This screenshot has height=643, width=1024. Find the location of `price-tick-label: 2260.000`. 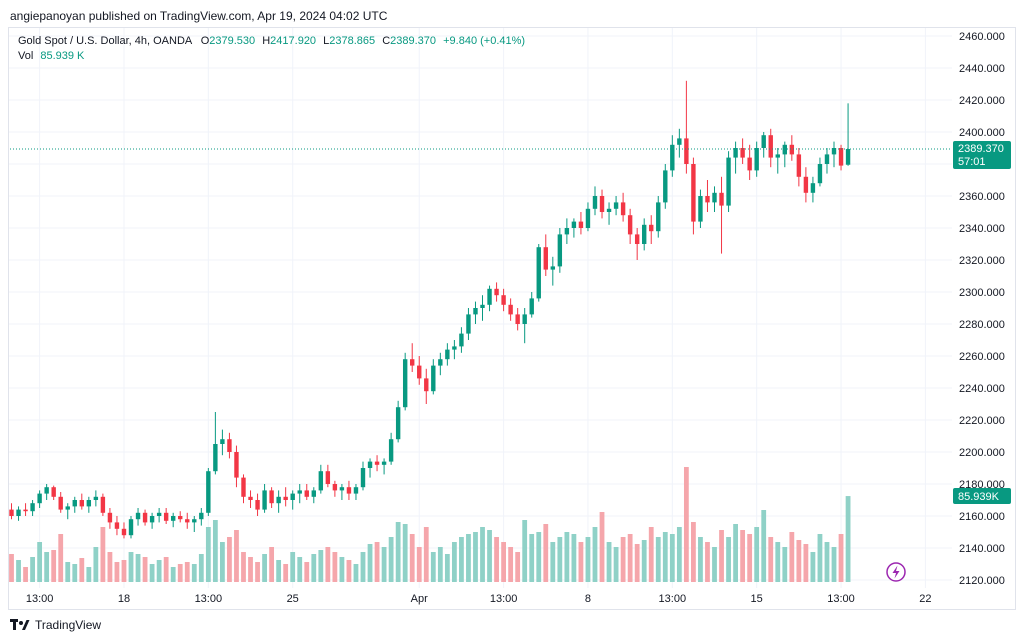

price-tick-label: 2260.000 is located at coordinates (982, 357).